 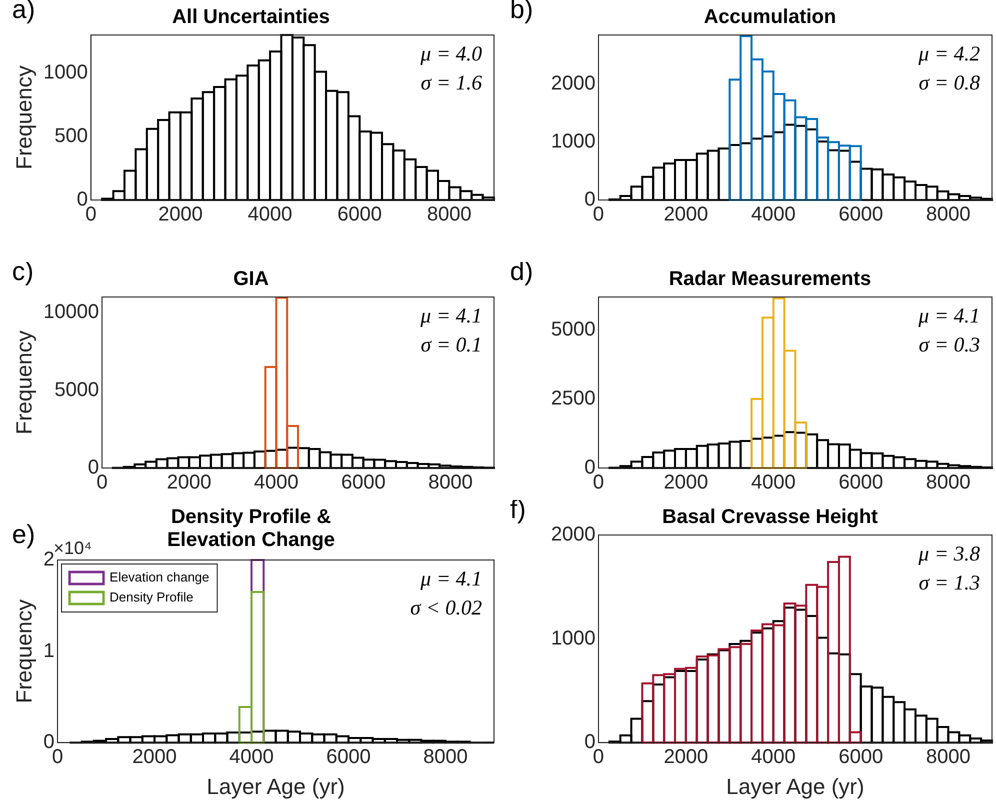 What do you see at coordinates (451, 344) in the screenshot?
I see `annotation: σ = 0.1` at bounding box center [451, 344].